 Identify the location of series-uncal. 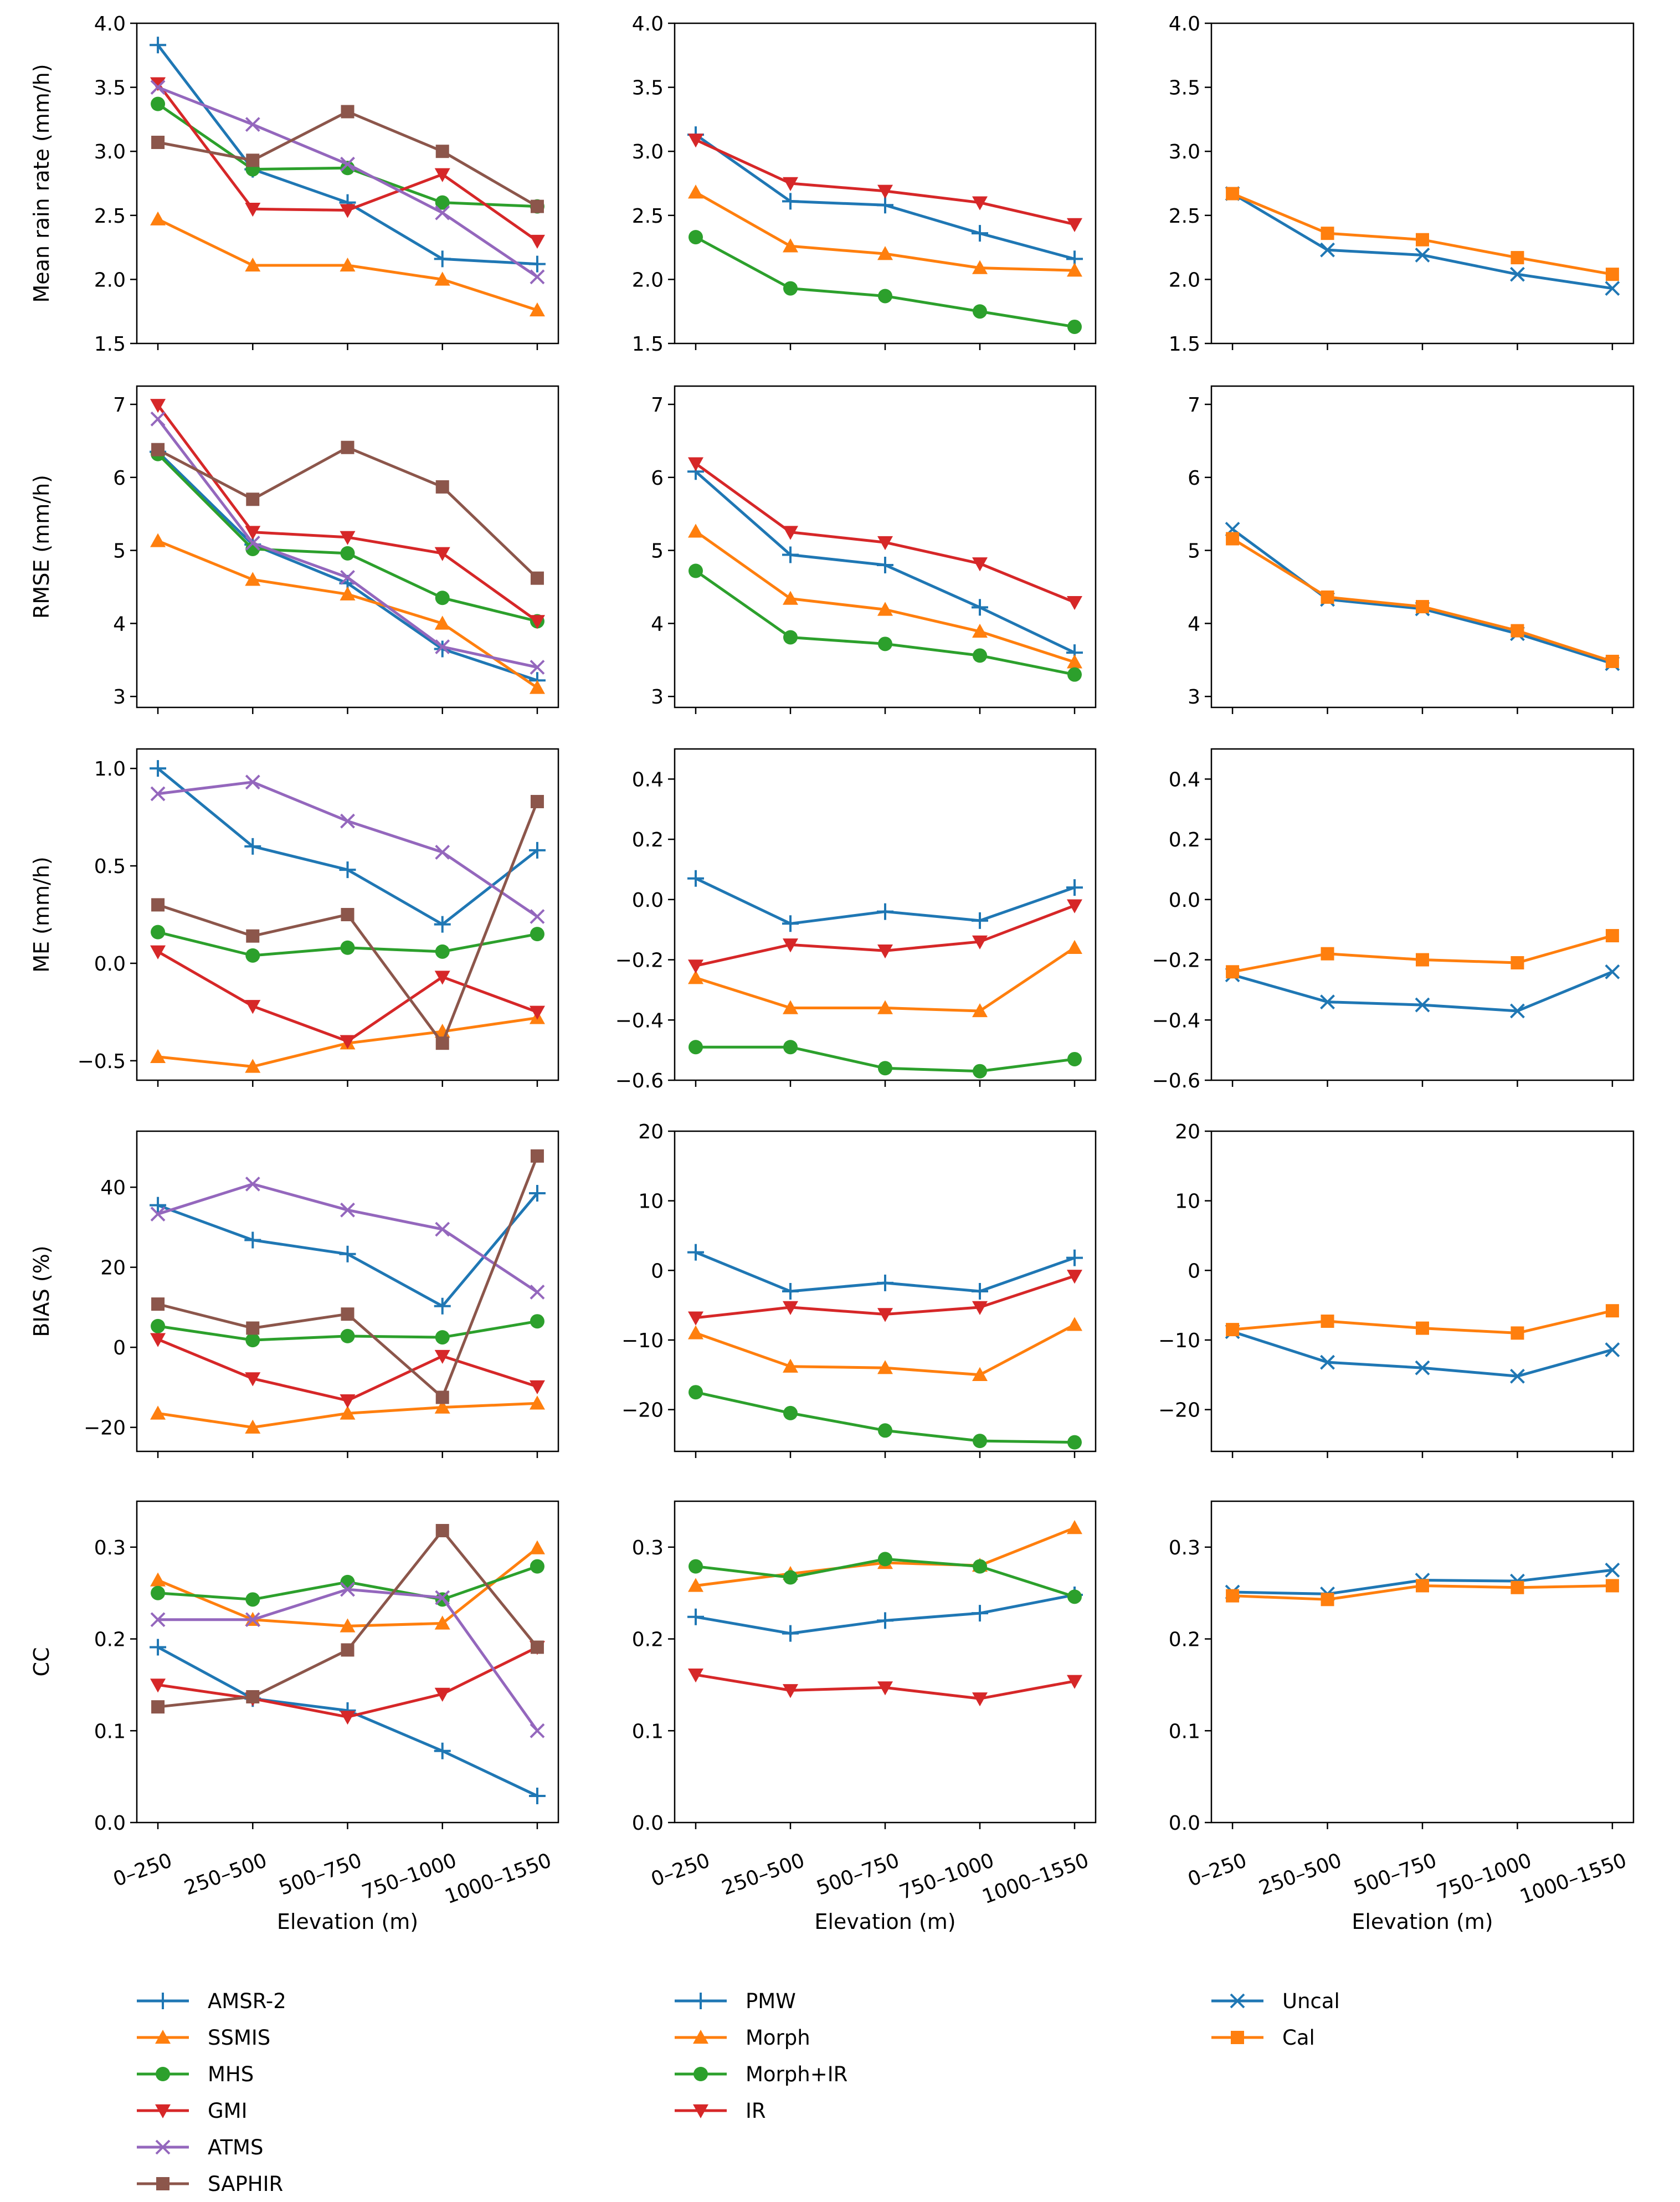
(1422, 1354).